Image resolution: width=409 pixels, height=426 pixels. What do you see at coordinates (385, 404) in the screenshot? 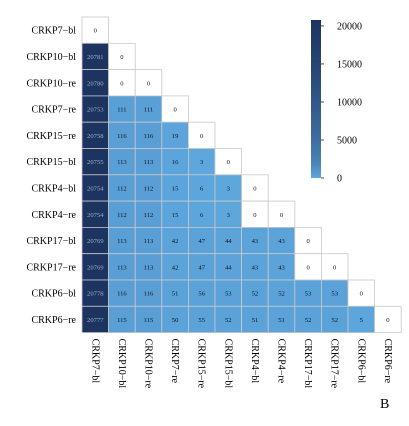
I see `panel-label: B` at bounding box center [385, 404].